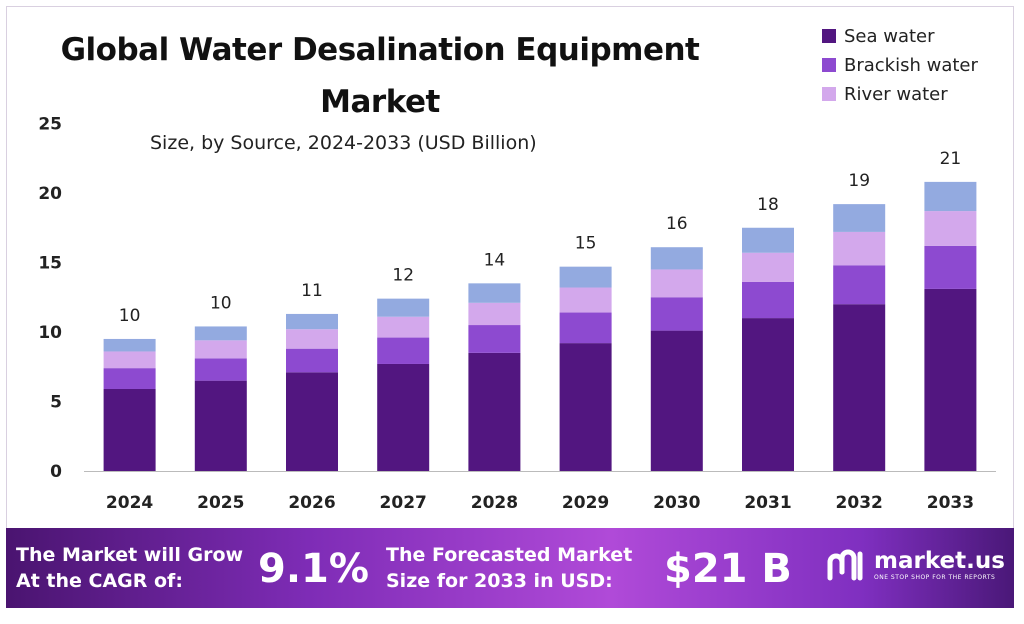  I want to click on legend-swatch-river-water, so click(829, 94).